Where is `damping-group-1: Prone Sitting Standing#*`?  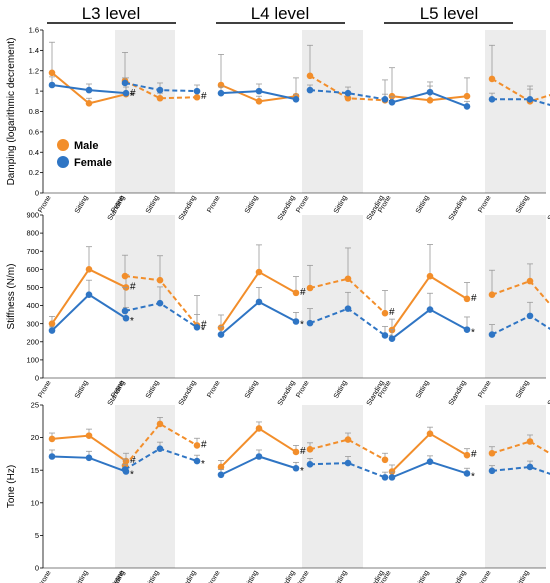 damping-group-1: Prone Sitting Standing#* is located at coordinates (86, 131).